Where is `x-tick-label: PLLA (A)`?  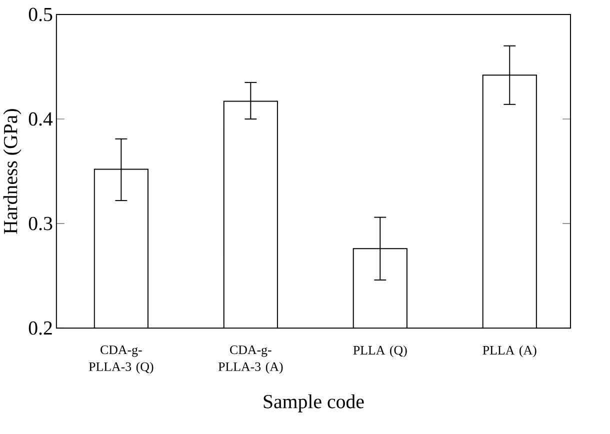
x-tick-label: PLLA (A) is located at coordinates (509, 352).